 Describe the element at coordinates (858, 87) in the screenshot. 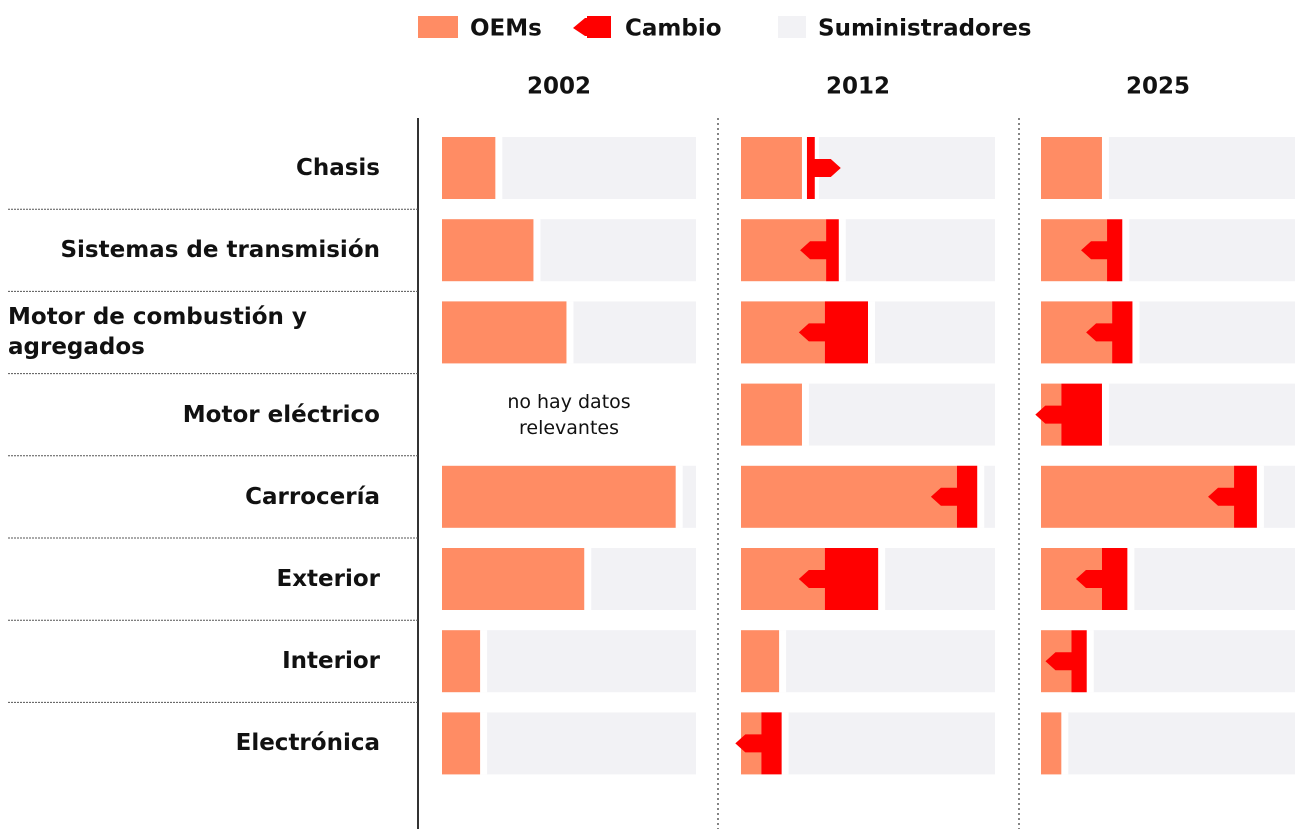

I see `panel-year: 2012` at that location.